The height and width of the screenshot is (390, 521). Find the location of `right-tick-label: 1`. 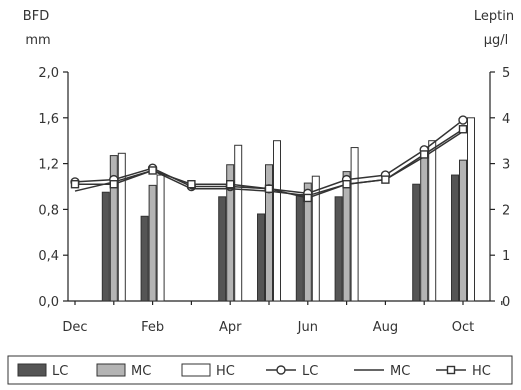

right-tick-label: 1 is located at coordinates (506, 256).